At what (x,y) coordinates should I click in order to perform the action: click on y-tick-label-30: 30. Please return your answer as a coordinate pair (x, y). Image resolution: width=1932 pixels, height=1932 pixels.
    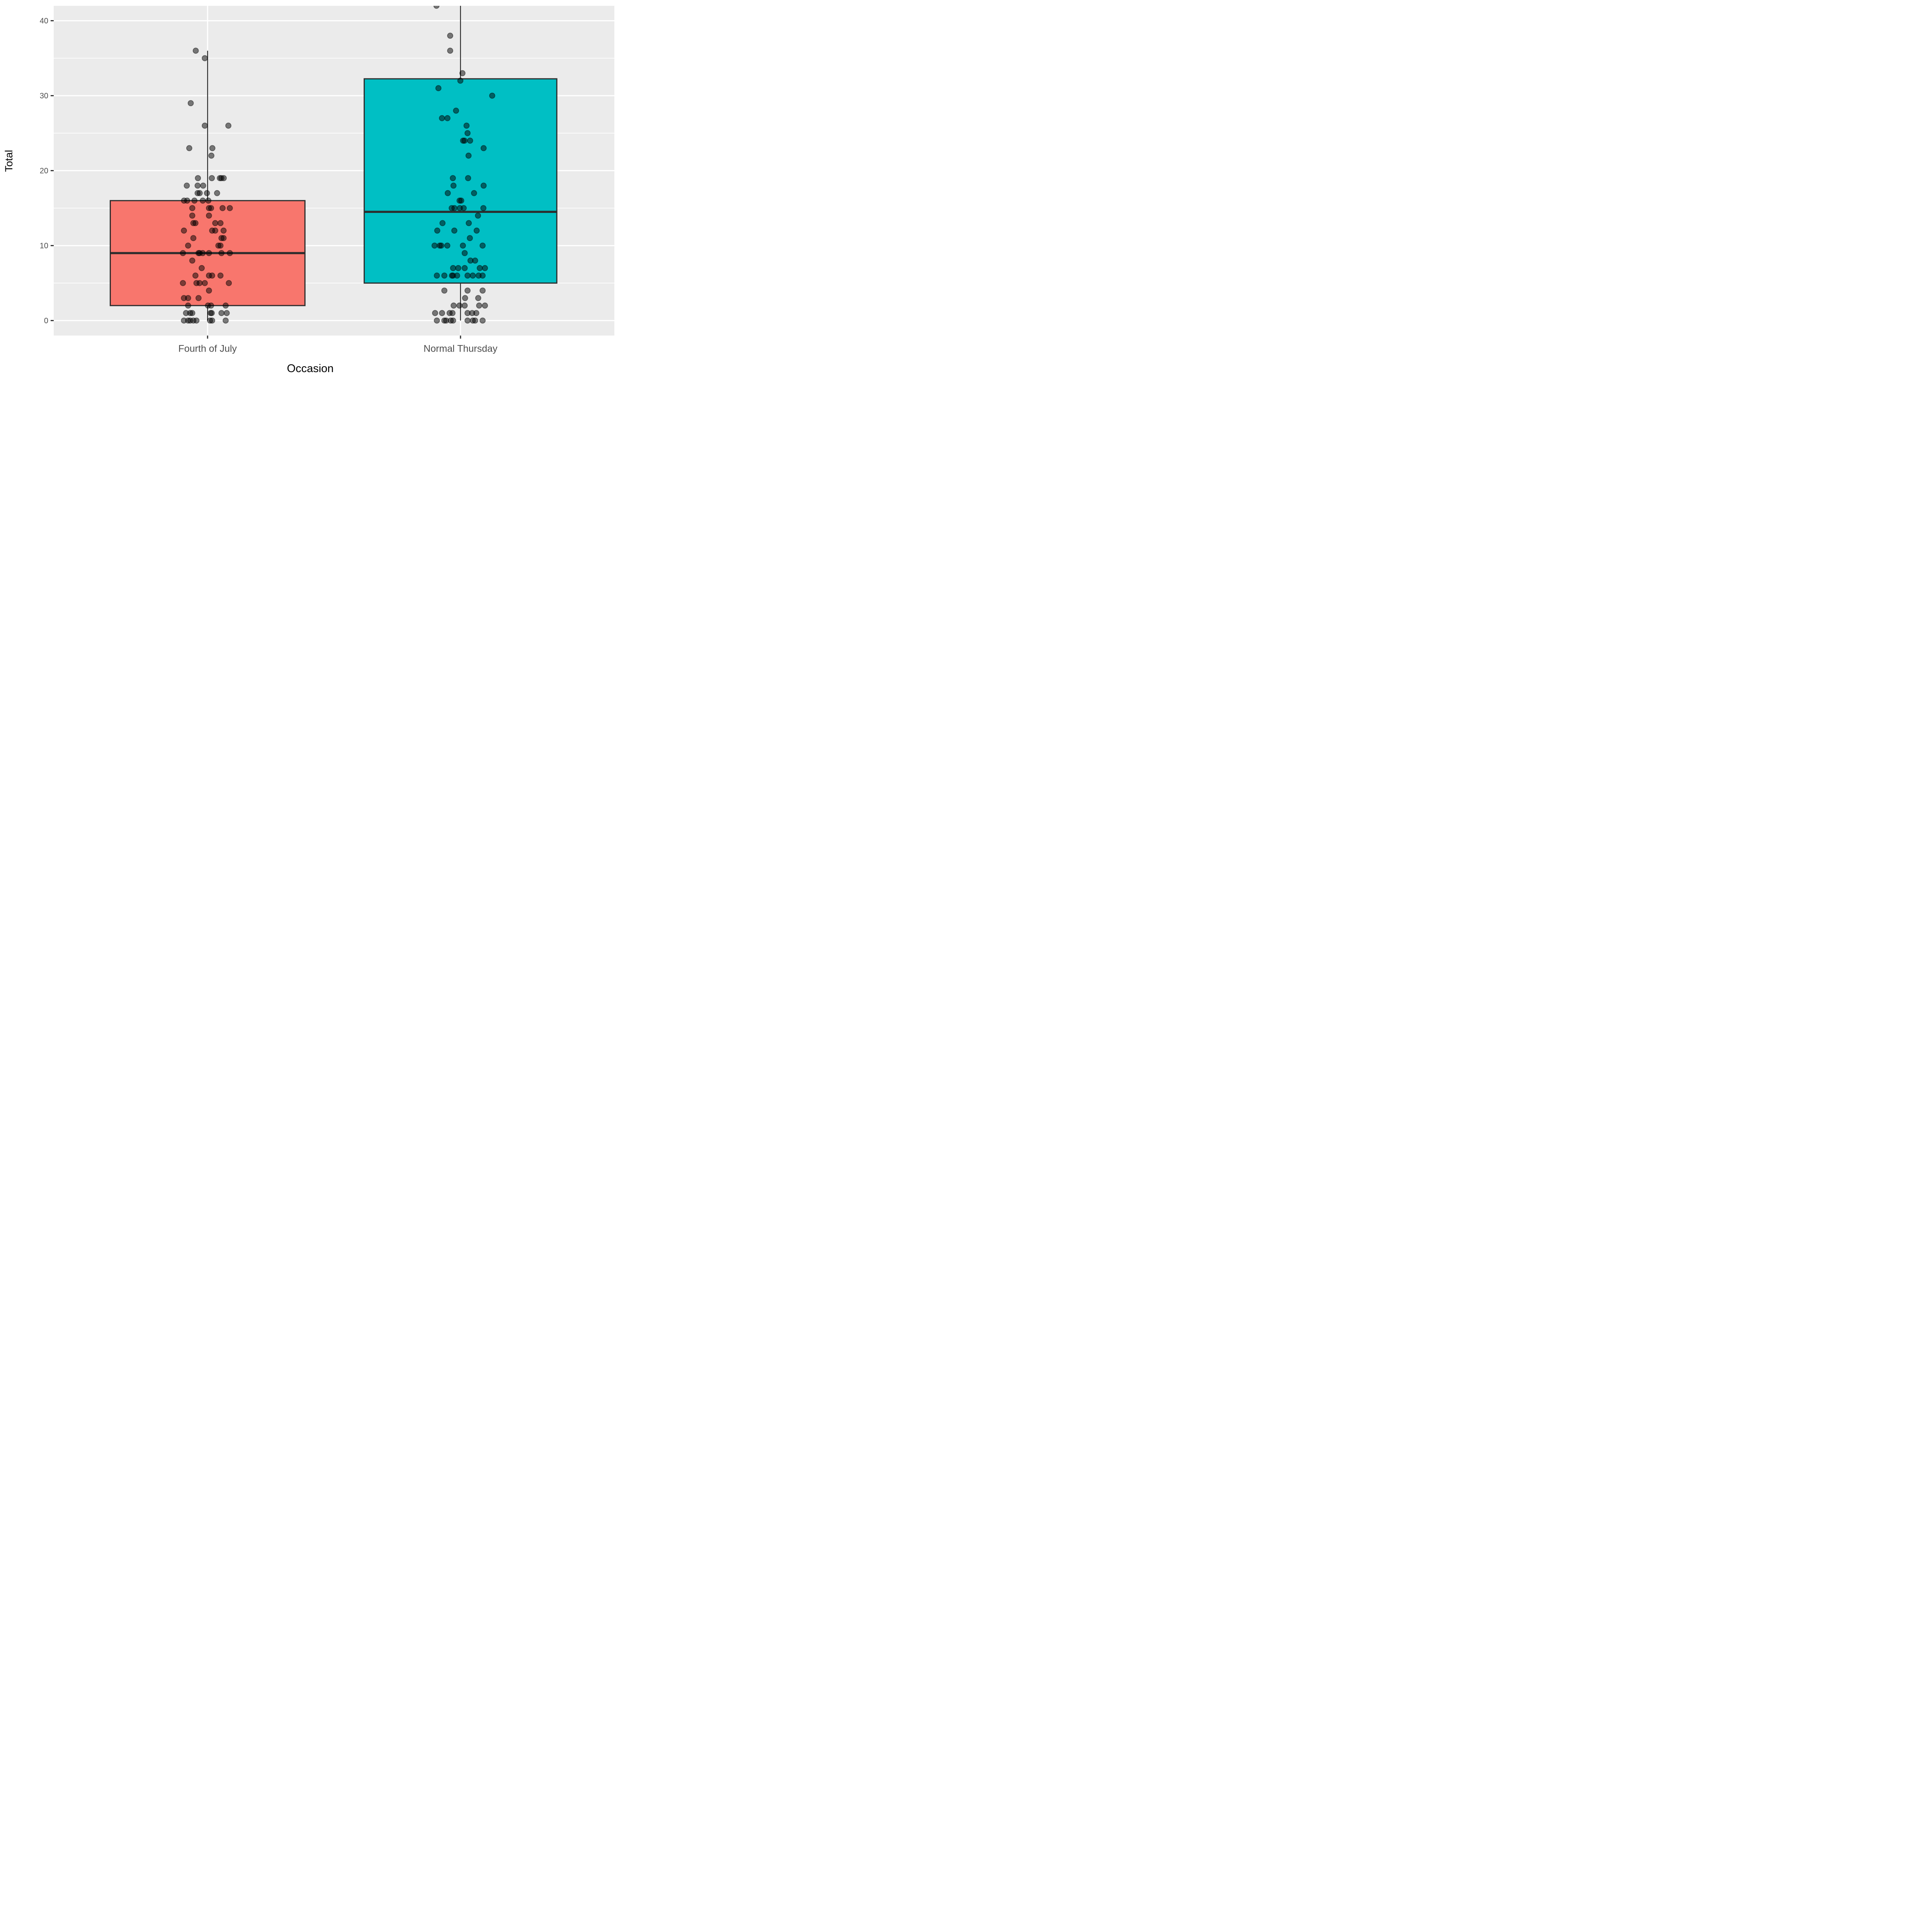
    Looking at the image, I should click on (44, 96).